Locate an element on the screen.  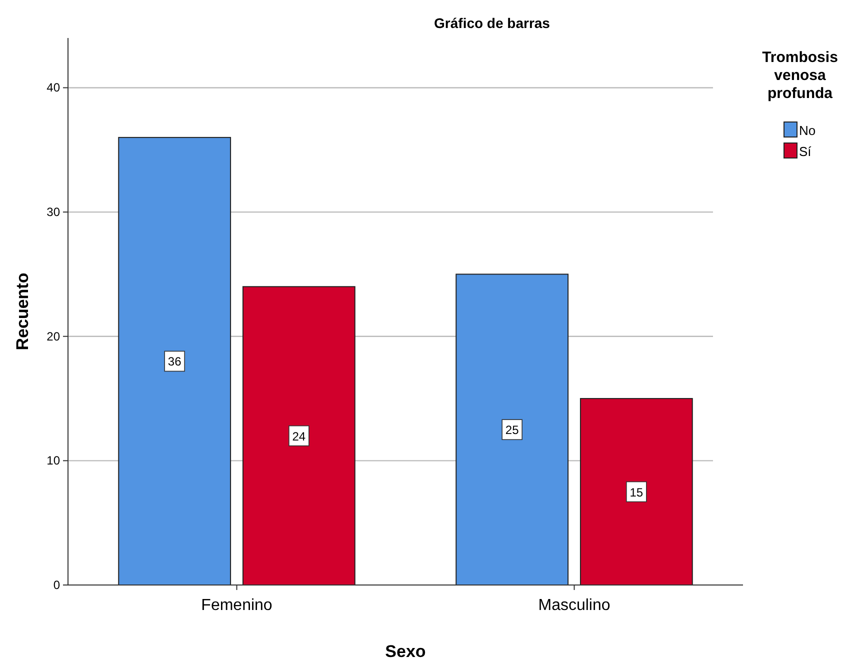
legend-label: Sí is located at coordinates (805, 151).